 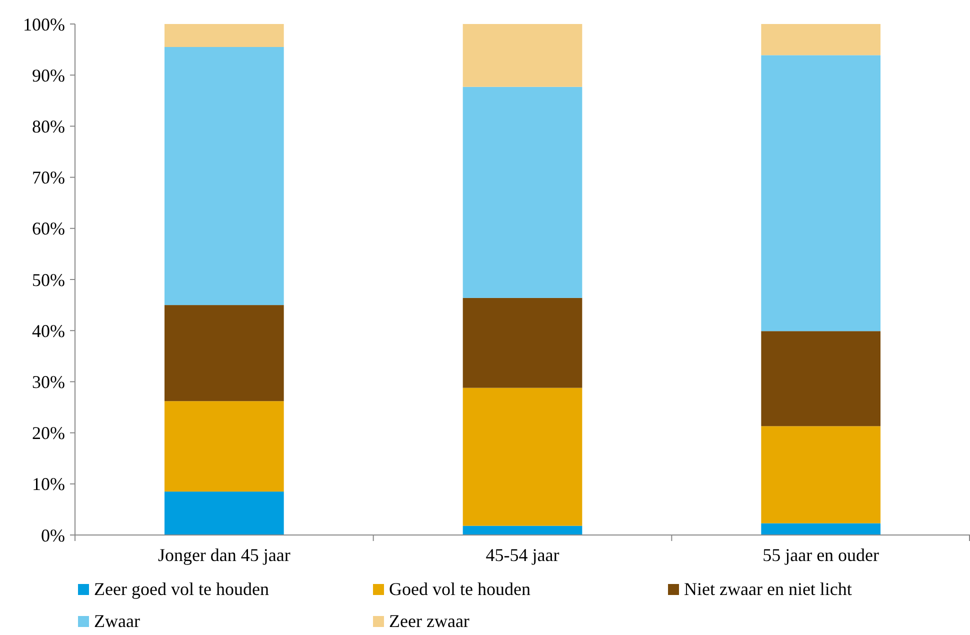 What do you see at coordinates (48, 126) in the screenshot?
I see `y-tick-label: 80%` at bounding box center [48, 126].